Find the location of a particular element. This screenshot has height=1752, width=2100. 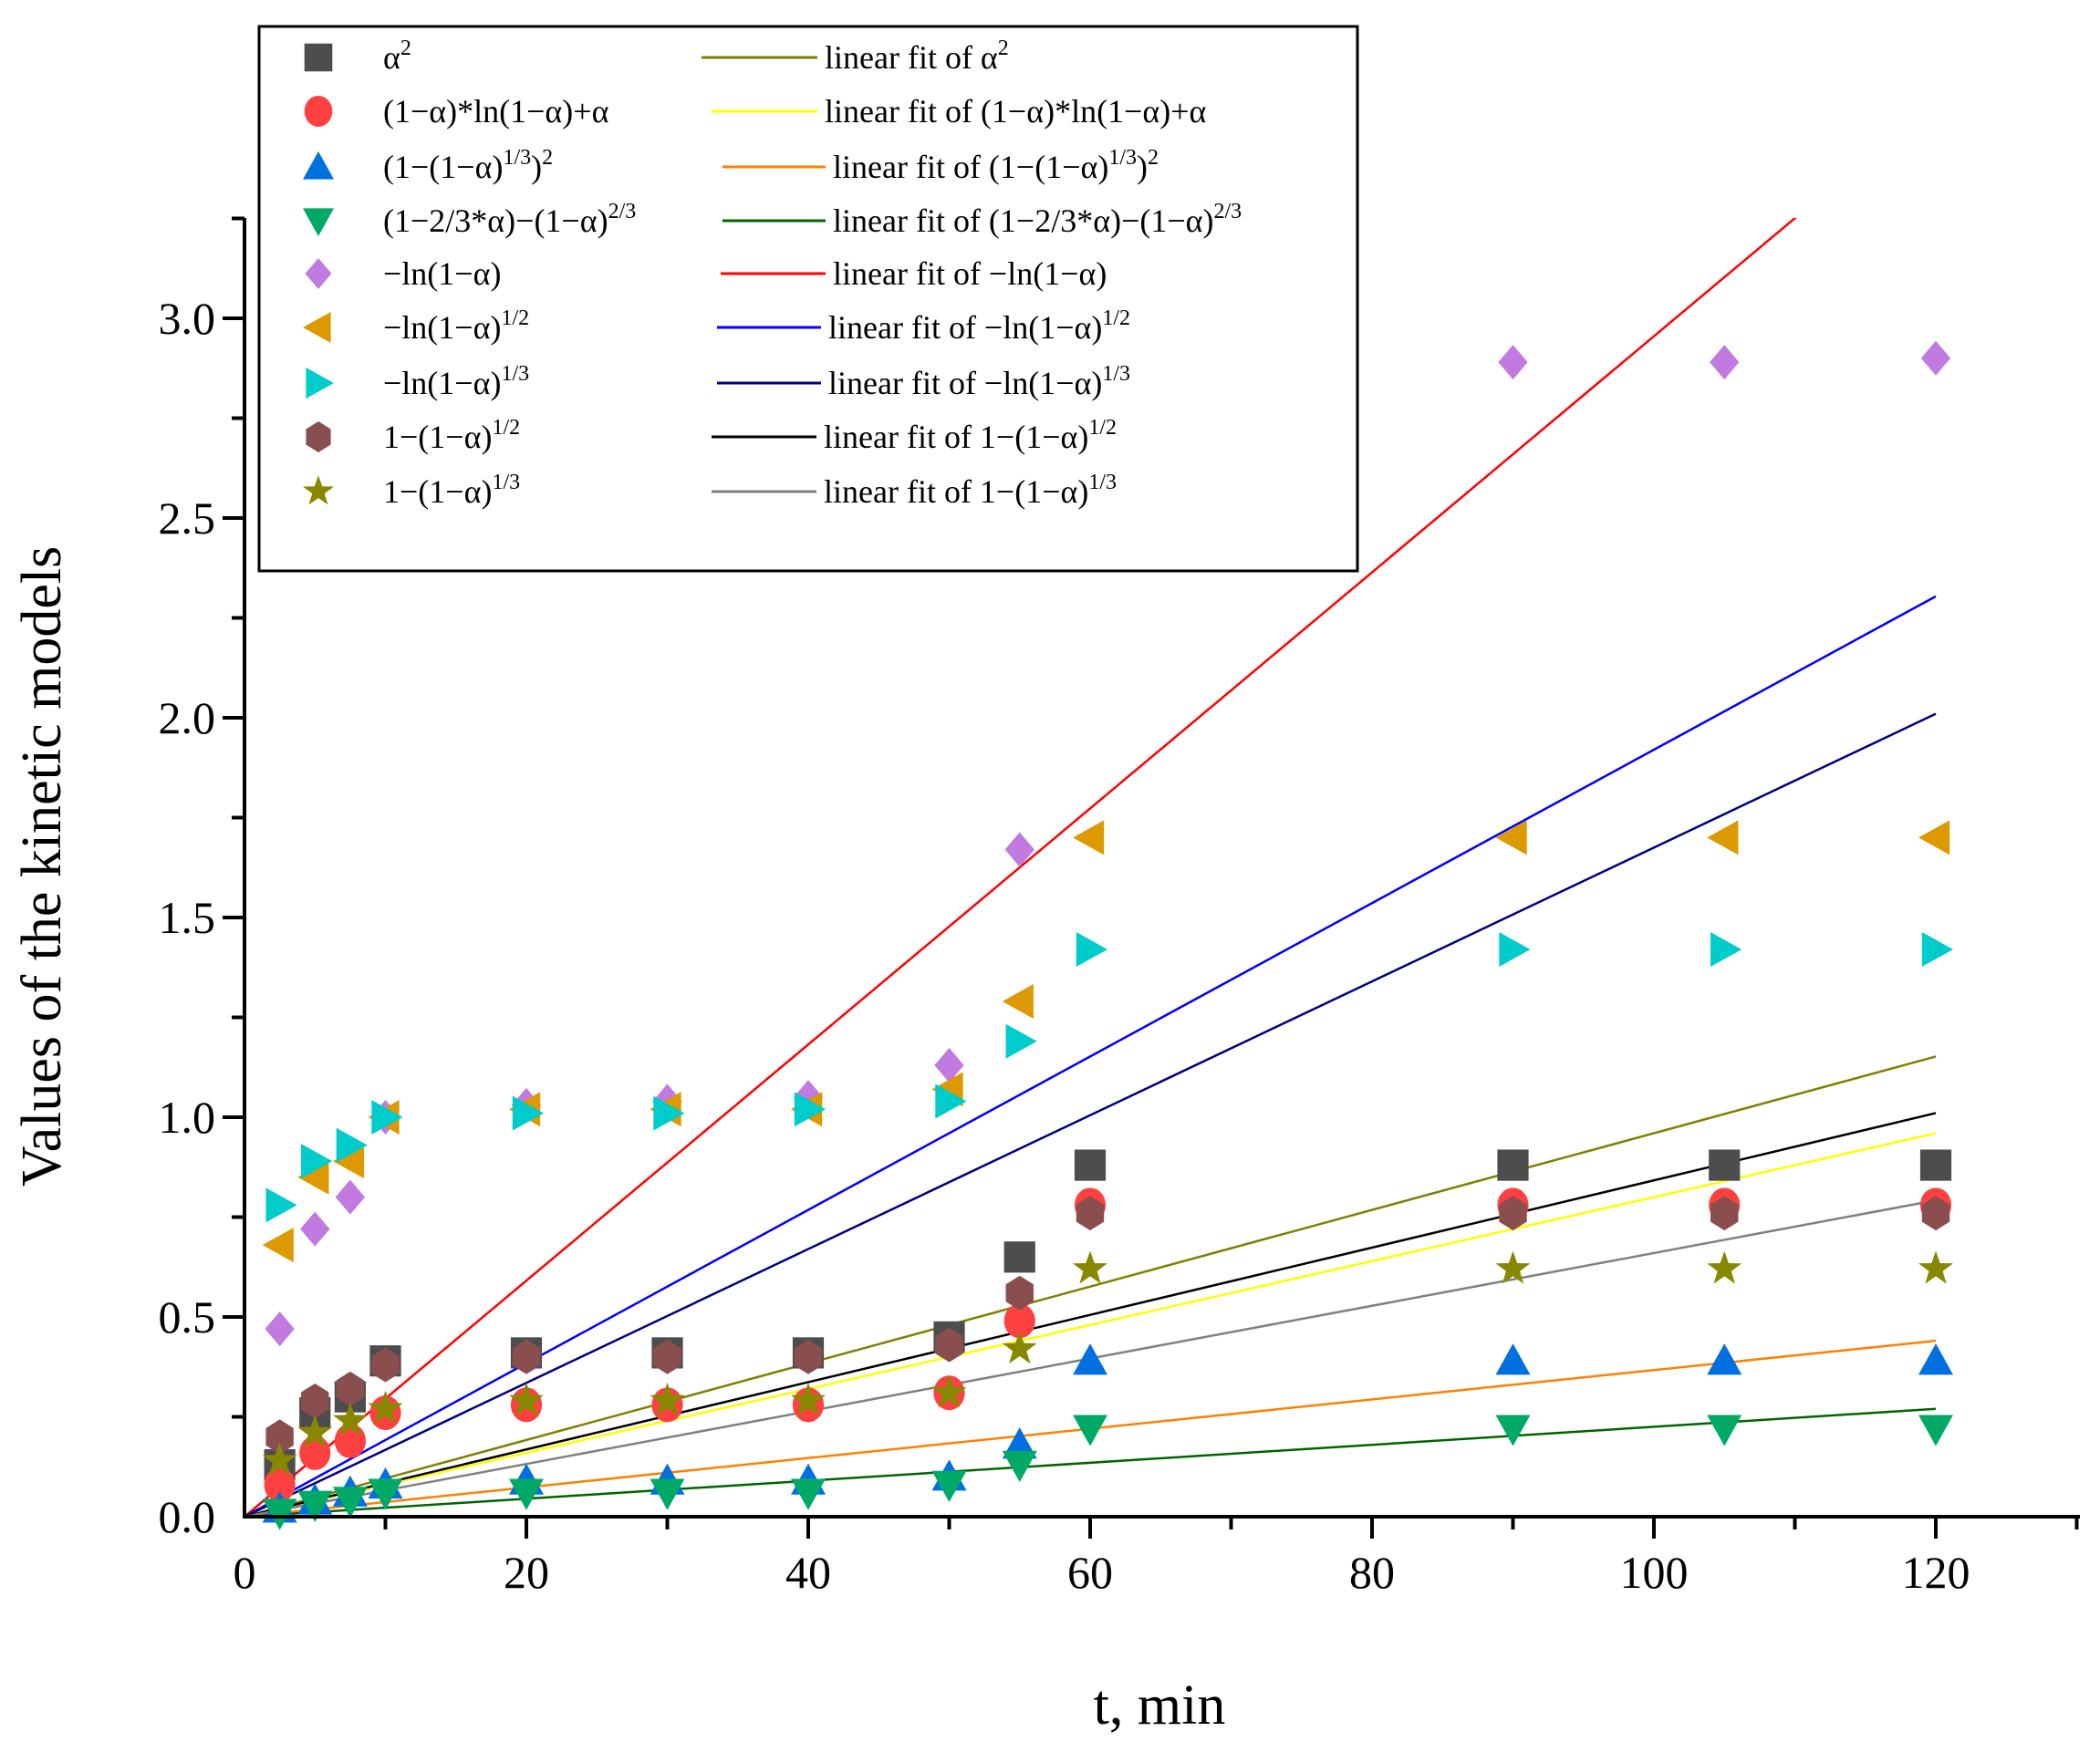

legend-fit-label: linear fit of α2​ is located at coordinates (917, 56).